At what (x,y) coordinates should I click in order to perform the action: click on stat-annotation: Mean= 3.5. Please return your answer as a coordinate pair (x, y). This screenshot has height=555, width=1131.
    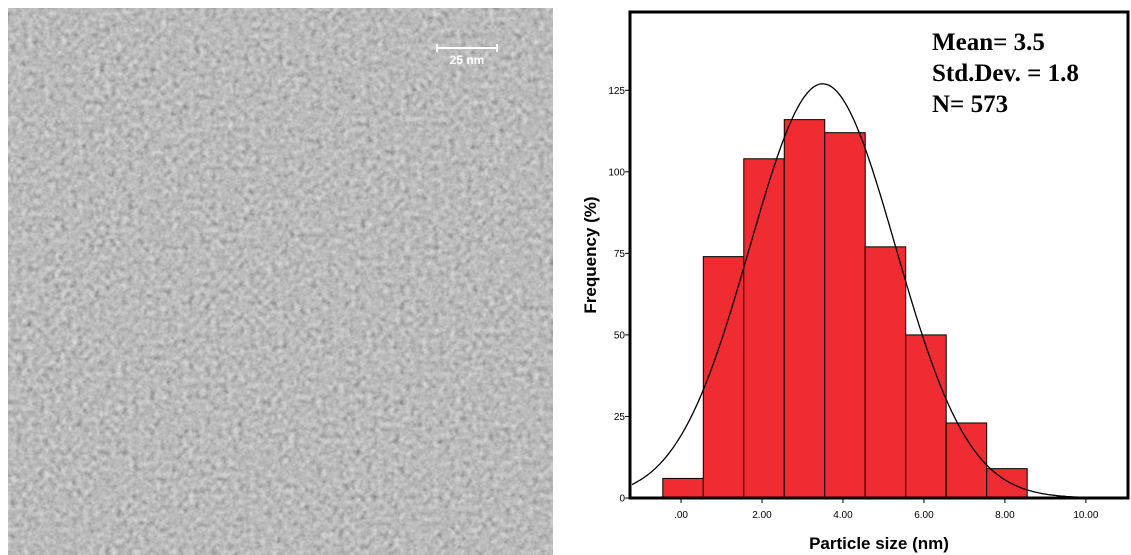
    Looking at the image, I should click on (988, 42).